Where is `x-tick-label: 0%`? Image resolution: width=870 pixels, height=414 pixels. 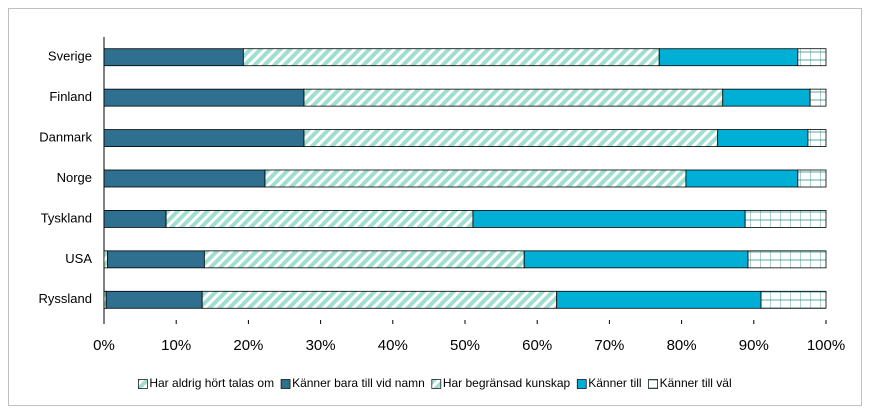 x-tick-label: 0% is located at coordinates (104, 345).